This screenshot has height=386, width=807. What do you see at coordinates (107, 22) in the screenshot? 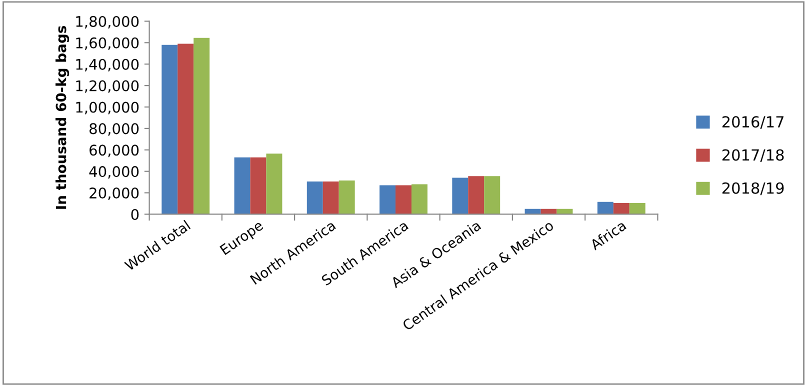
I see `y-tick-label: 1,80,000` at bounding box center [107, 22].